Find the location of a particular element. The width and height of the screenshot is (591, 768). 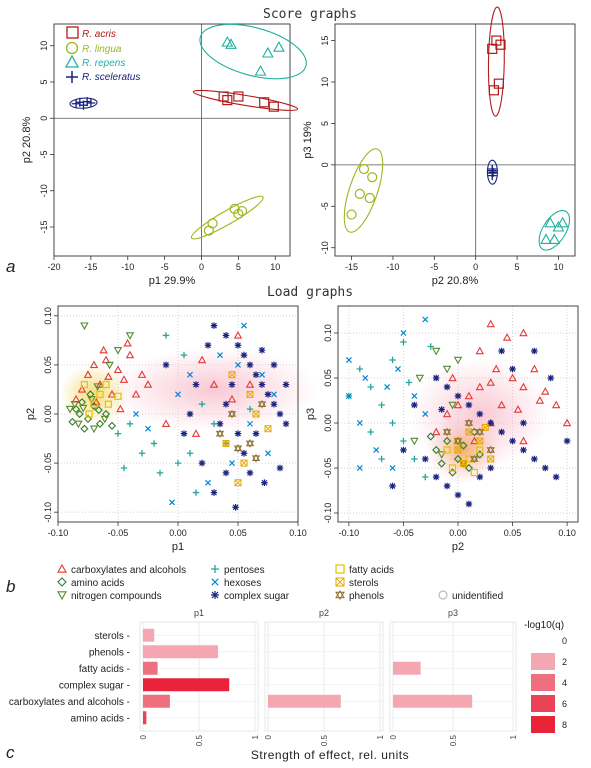

load-plot-p2-p3-point-phenols-3-up is located at coordinates (490, 449).